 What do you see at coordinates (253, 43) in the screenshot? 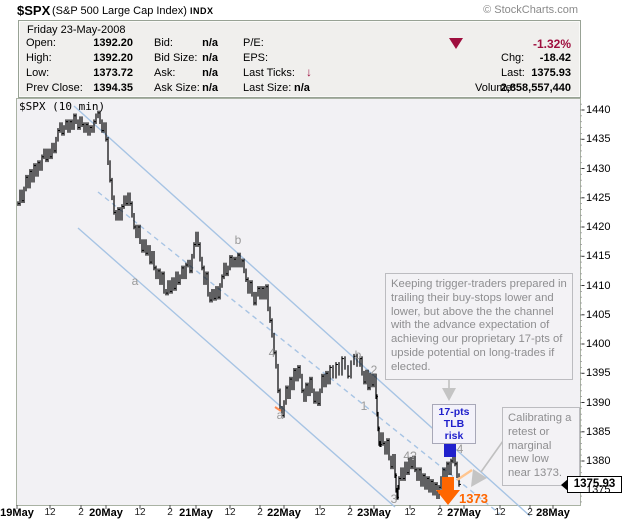
I see `pe-label: P/E:` at bounding box center [253, 43].